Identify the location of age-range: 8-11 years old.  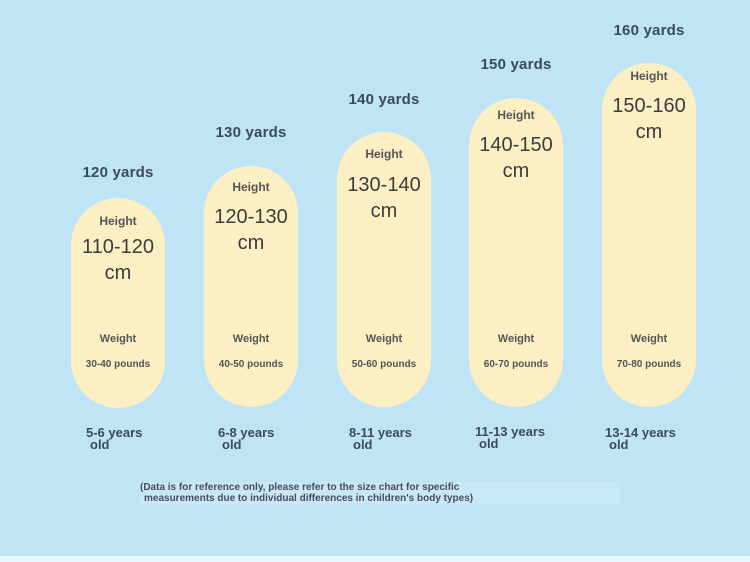
(404, 438).